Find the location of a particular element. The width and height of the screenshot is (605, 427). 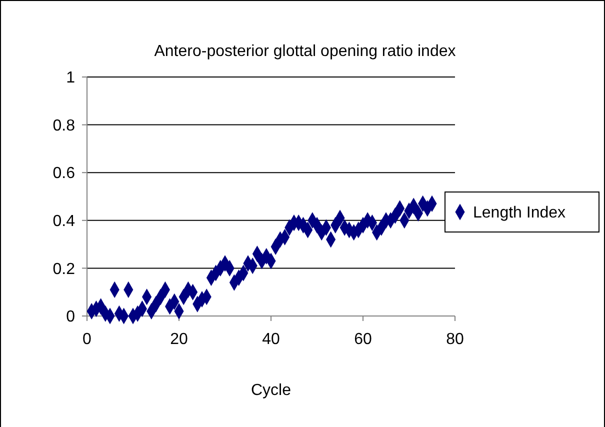

x-tick-label: 0 is located at coordinates (87, 339).